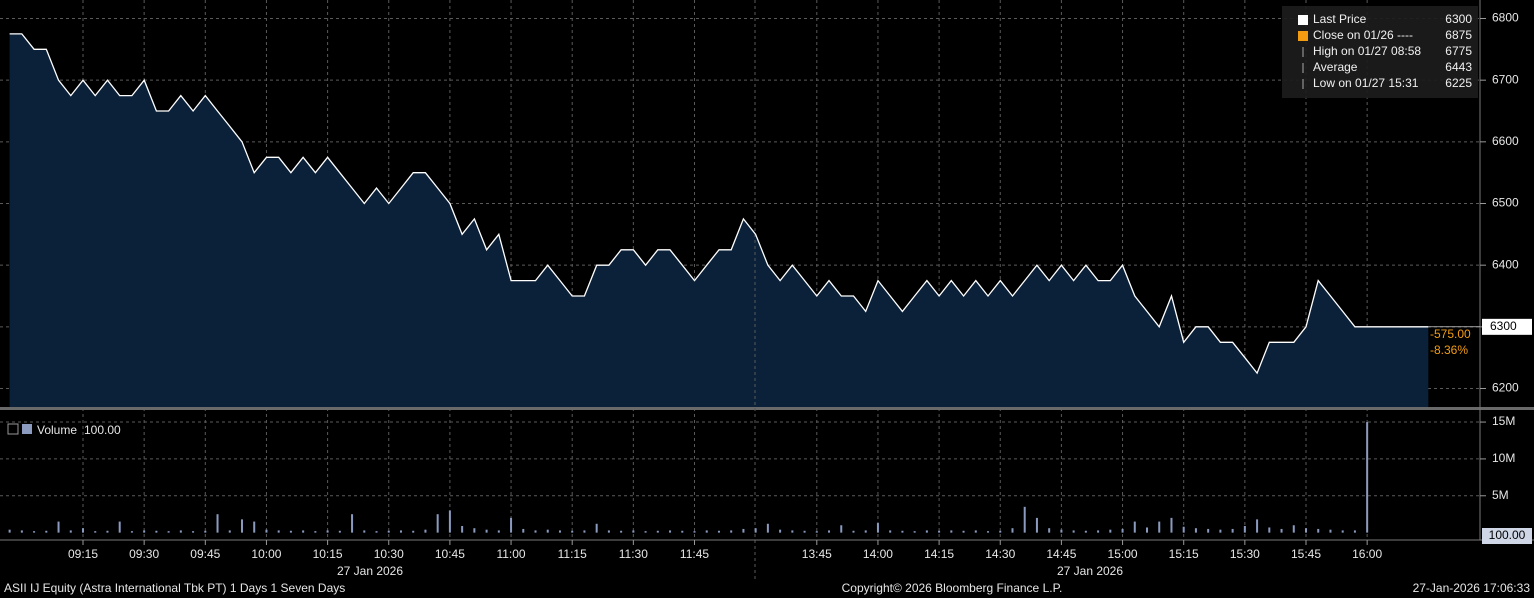 The image size is (1534, 598). I want to click on volume-legend-name: Volume, so click(57, 430).